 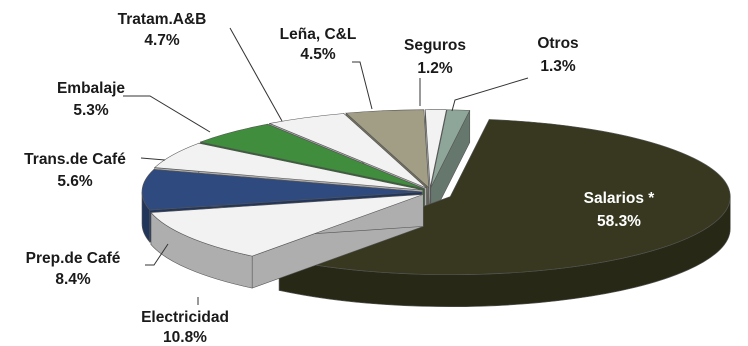 What do you see at coordinates (185, 337) in the screenshot?
I see `slice-value: 10.8%` at bounding box center [185, 337].